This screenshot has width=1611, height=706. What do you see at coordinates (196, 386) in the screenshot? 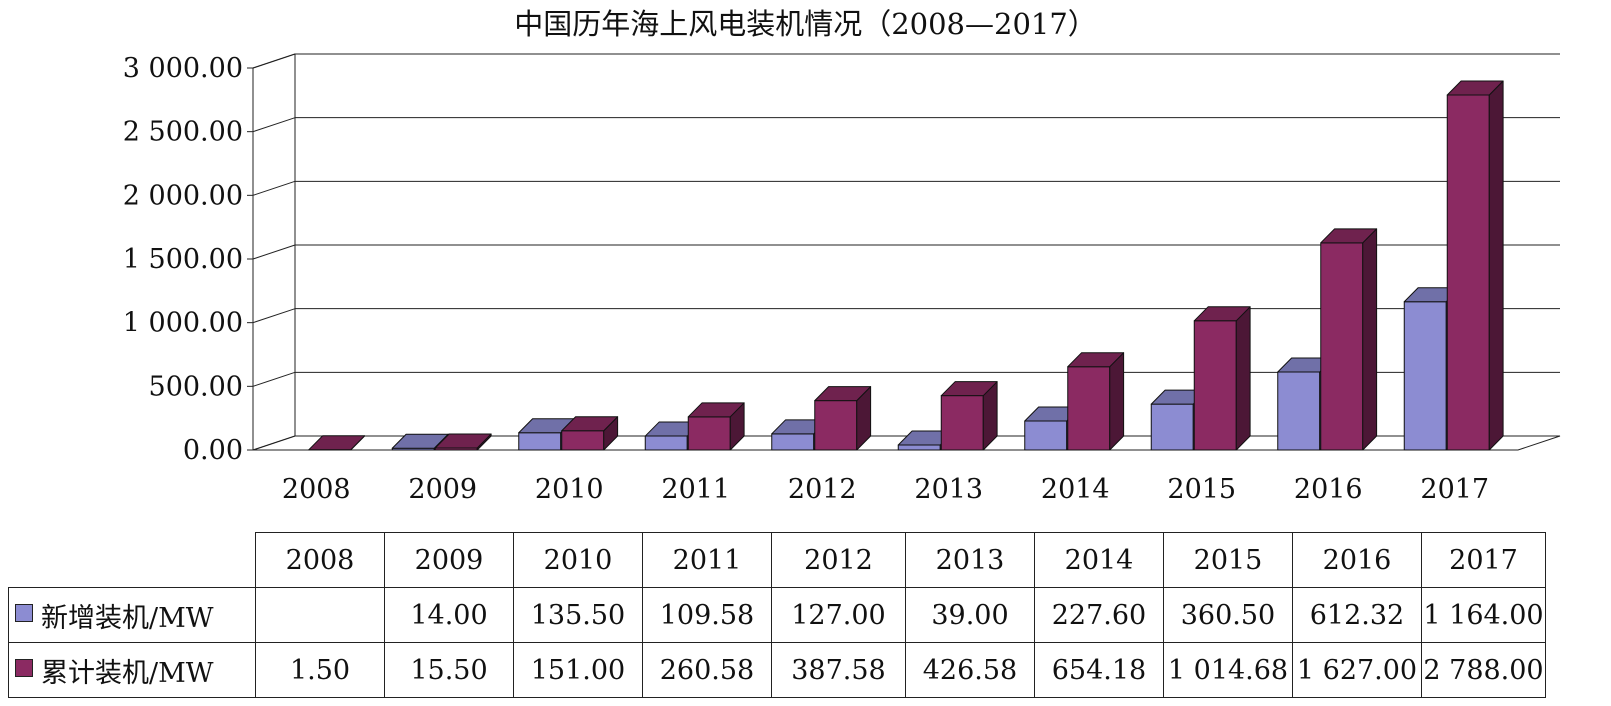
I see `y-tick-label: 500.00` at bounding box center [196, 386].